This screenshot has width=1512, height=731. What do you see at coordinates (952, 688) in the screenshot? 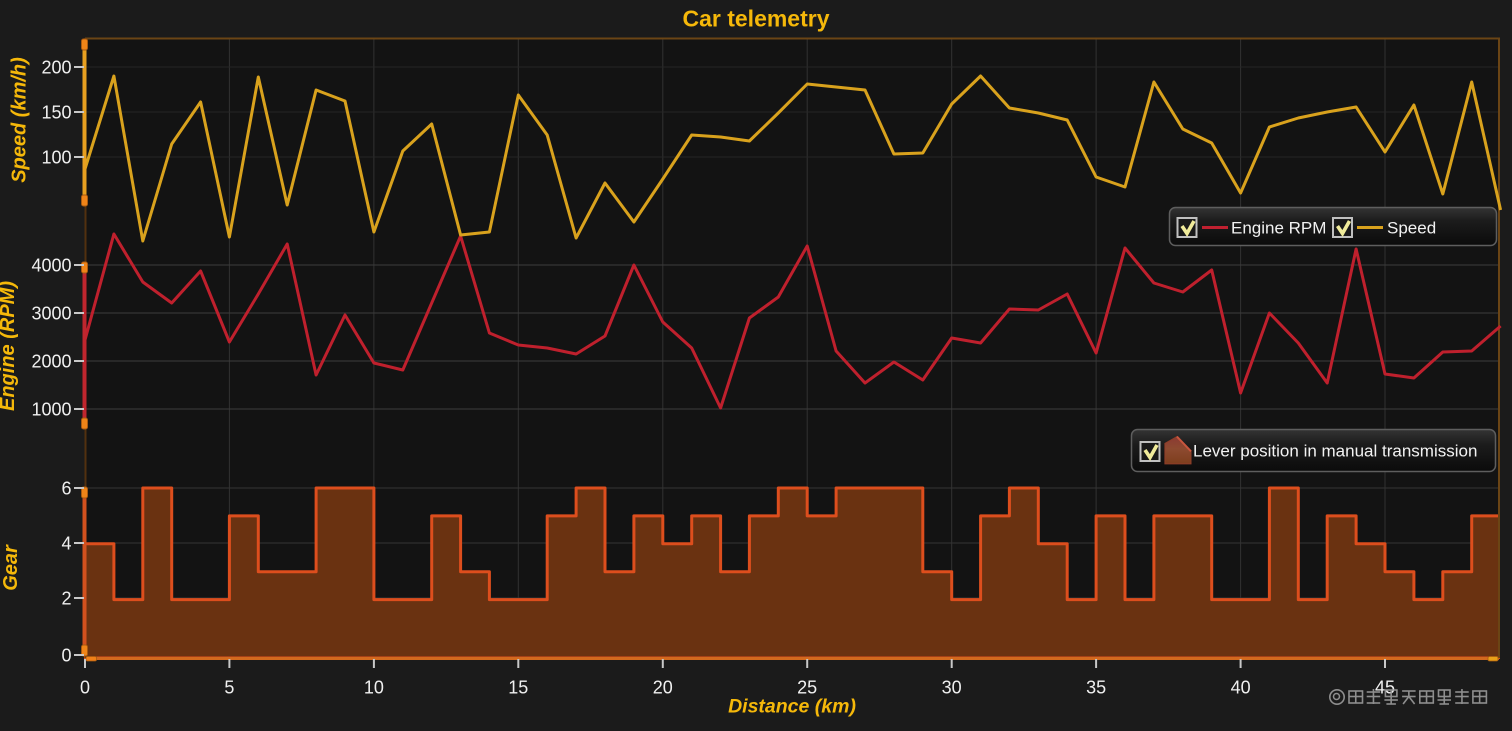
I see `svg-text: 30` at bounding box center [952, 688].